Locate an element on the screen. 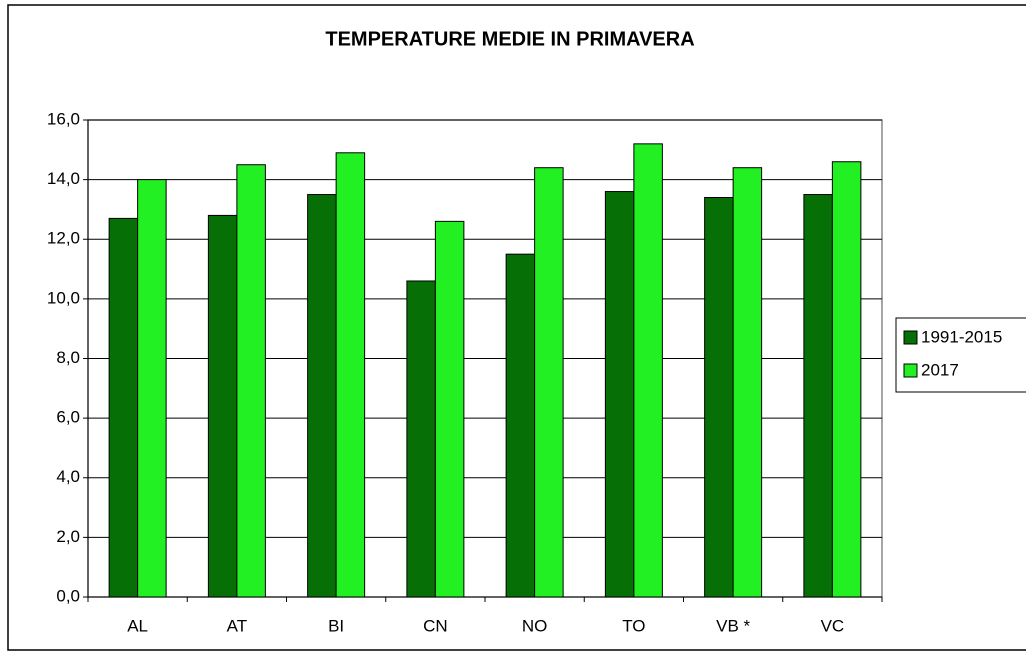  y-tick-label: 10,0 is located at coordinates (63, 297).